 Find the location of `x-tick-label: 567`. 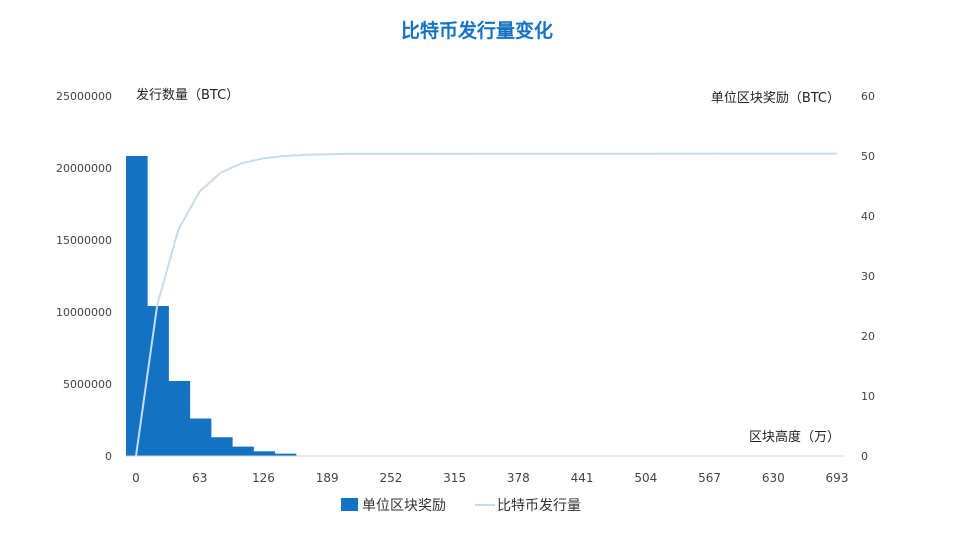

x-tick-label: 567 is located at coordinates (709, 478).